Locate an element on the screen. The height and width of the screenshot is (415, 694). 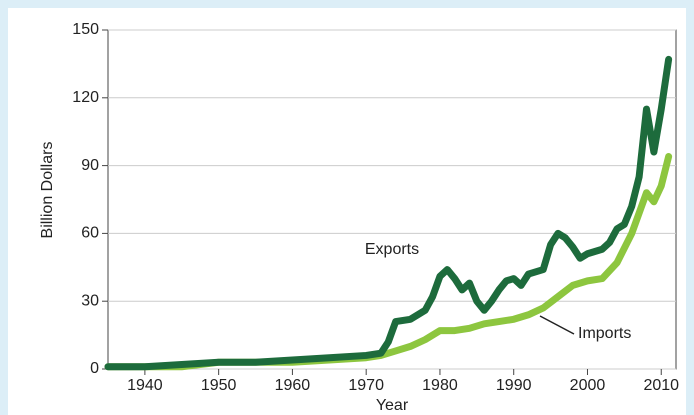
x-tick-label: 1940 is located at coordinates (145, 385).